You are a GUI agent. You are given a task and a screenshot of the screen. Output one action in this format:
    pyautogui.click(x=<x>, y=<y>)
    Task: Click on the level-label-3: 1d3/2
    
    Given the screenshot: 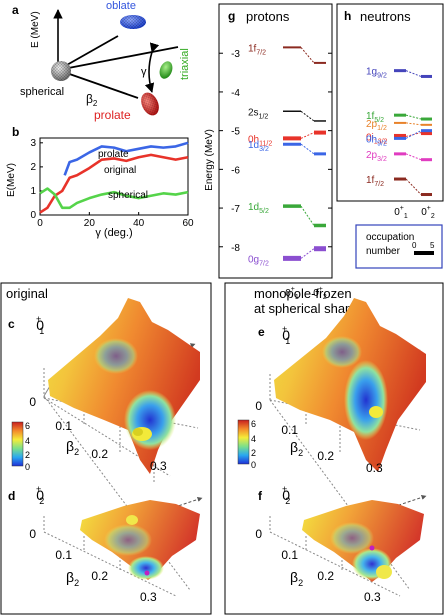 What is the action you would take?
    pyautogui.click(x=258, y=146)
    